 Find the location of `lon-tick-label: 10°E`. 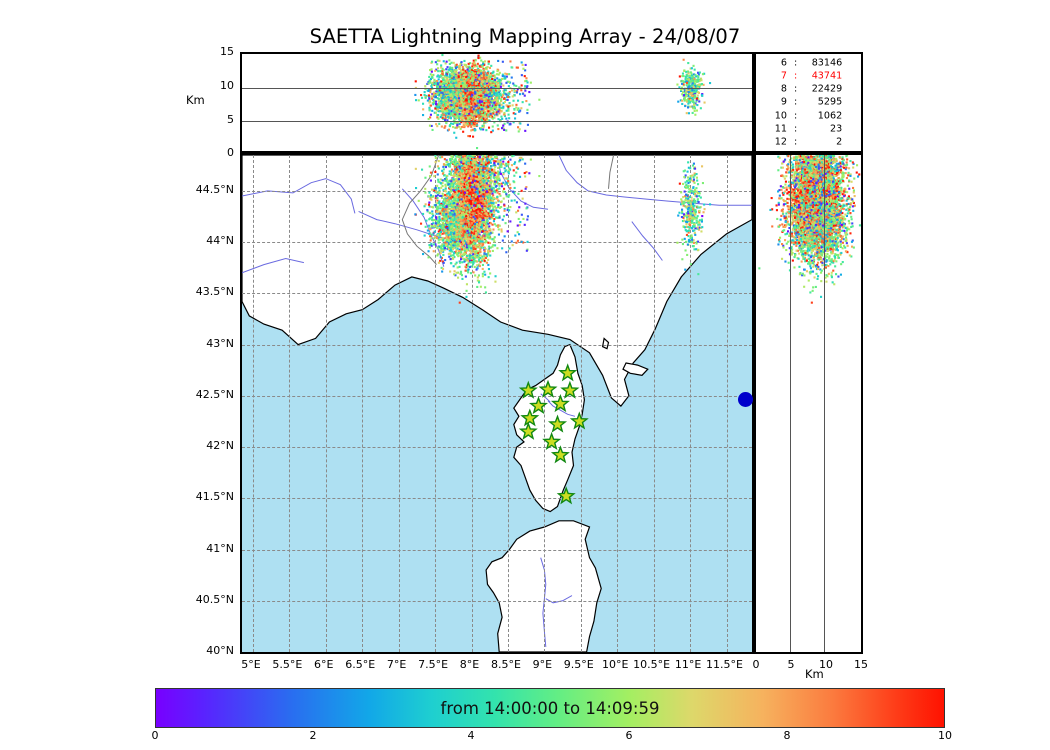

lon-tick-label: 10°E is located at coordinates (615, 664).